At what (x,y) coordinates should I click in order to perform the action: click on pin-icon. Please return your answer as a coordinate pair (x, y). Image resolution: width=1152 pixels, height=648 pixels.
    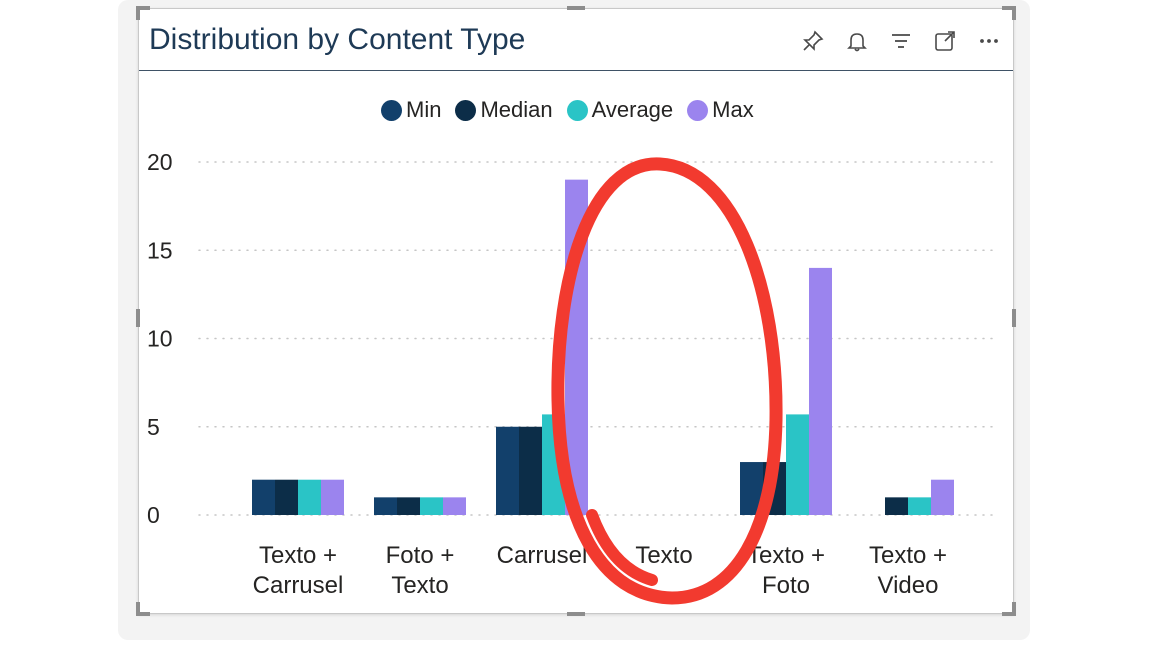
    Looking at the image, I should click on (813, 41).